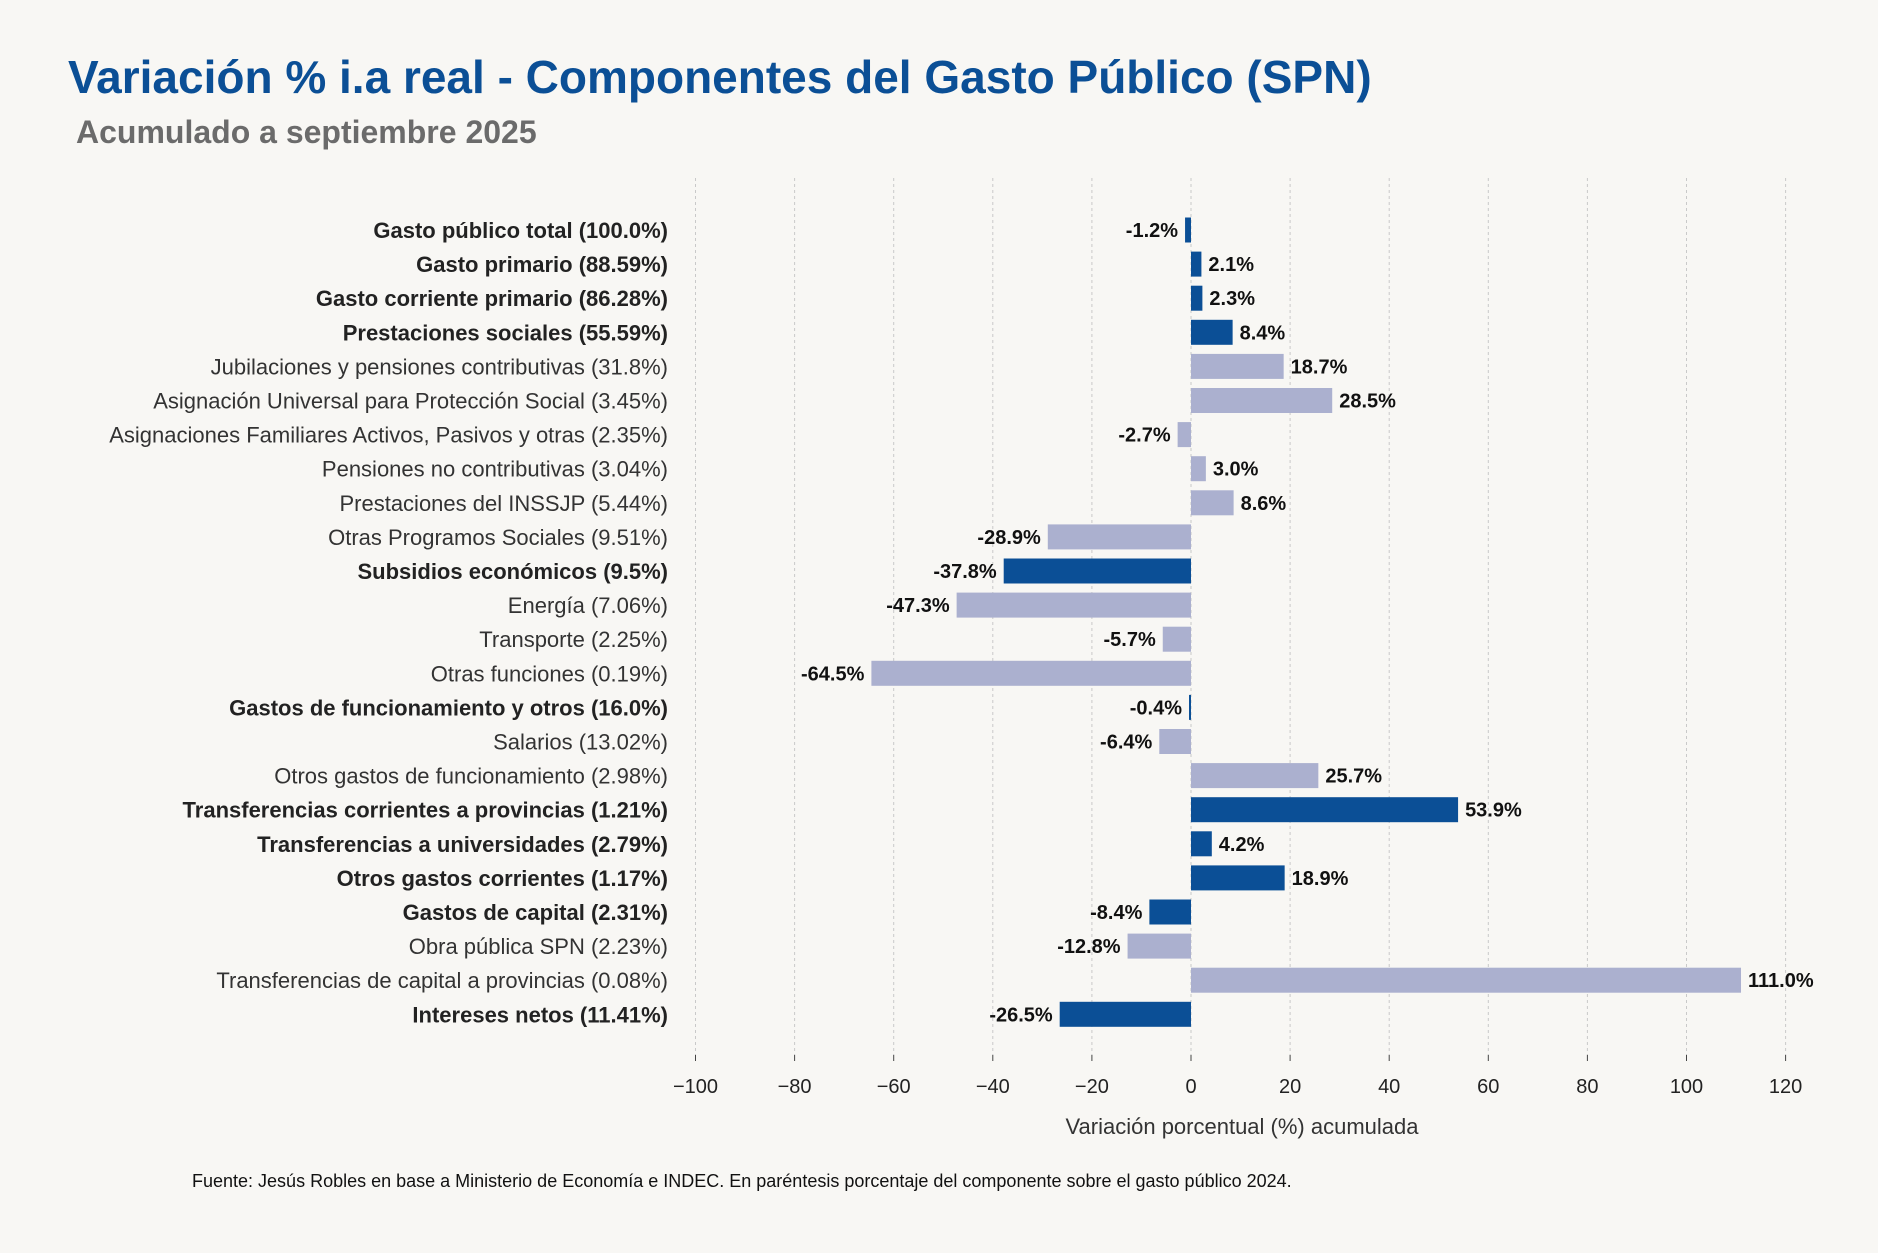 The image size is (1878, 1253). I want to click on x-tick-label: 60, so click(1488, 1087).